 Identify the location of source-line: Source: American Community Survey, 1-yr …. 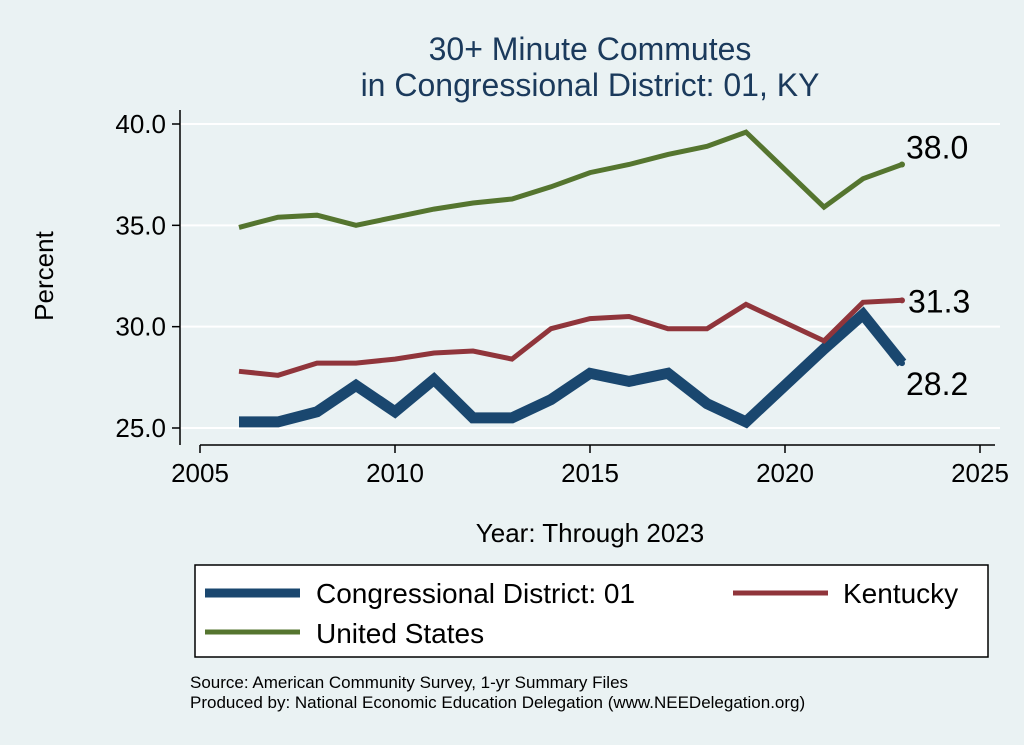
(409, 682).